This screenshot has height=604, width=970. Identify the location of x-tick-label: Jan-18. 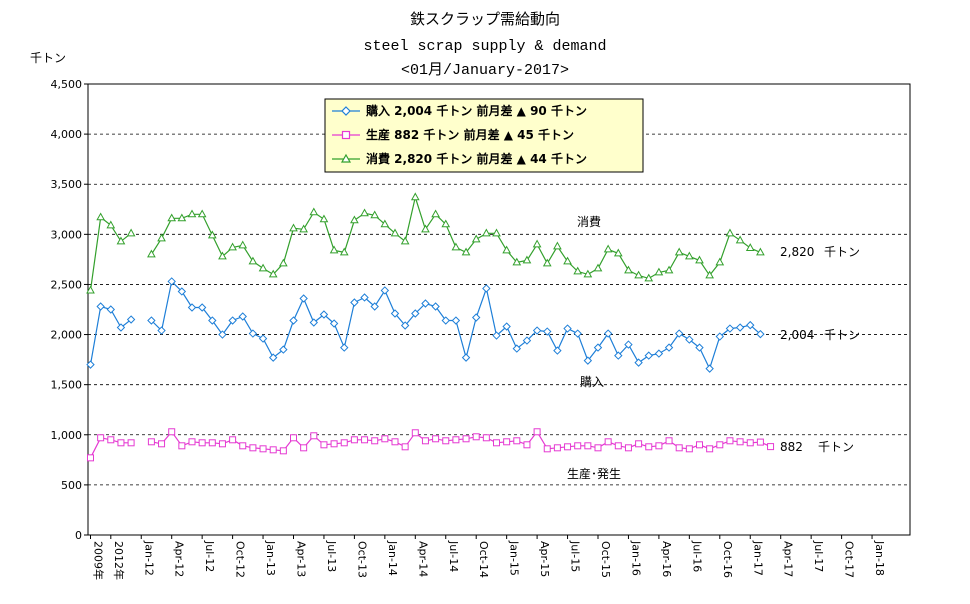
(879, 558).